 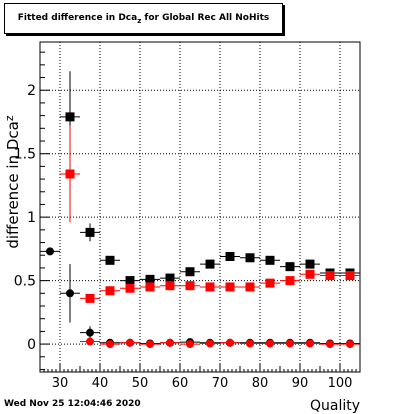 I want to click on x-tick-label: 40, so click(x=100, y=383).